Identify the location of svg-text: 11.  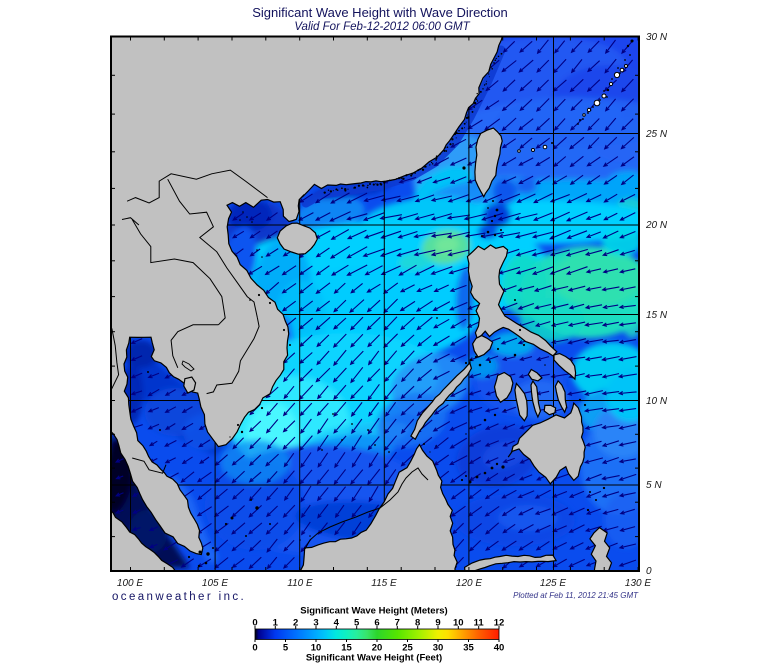
(479, 623).